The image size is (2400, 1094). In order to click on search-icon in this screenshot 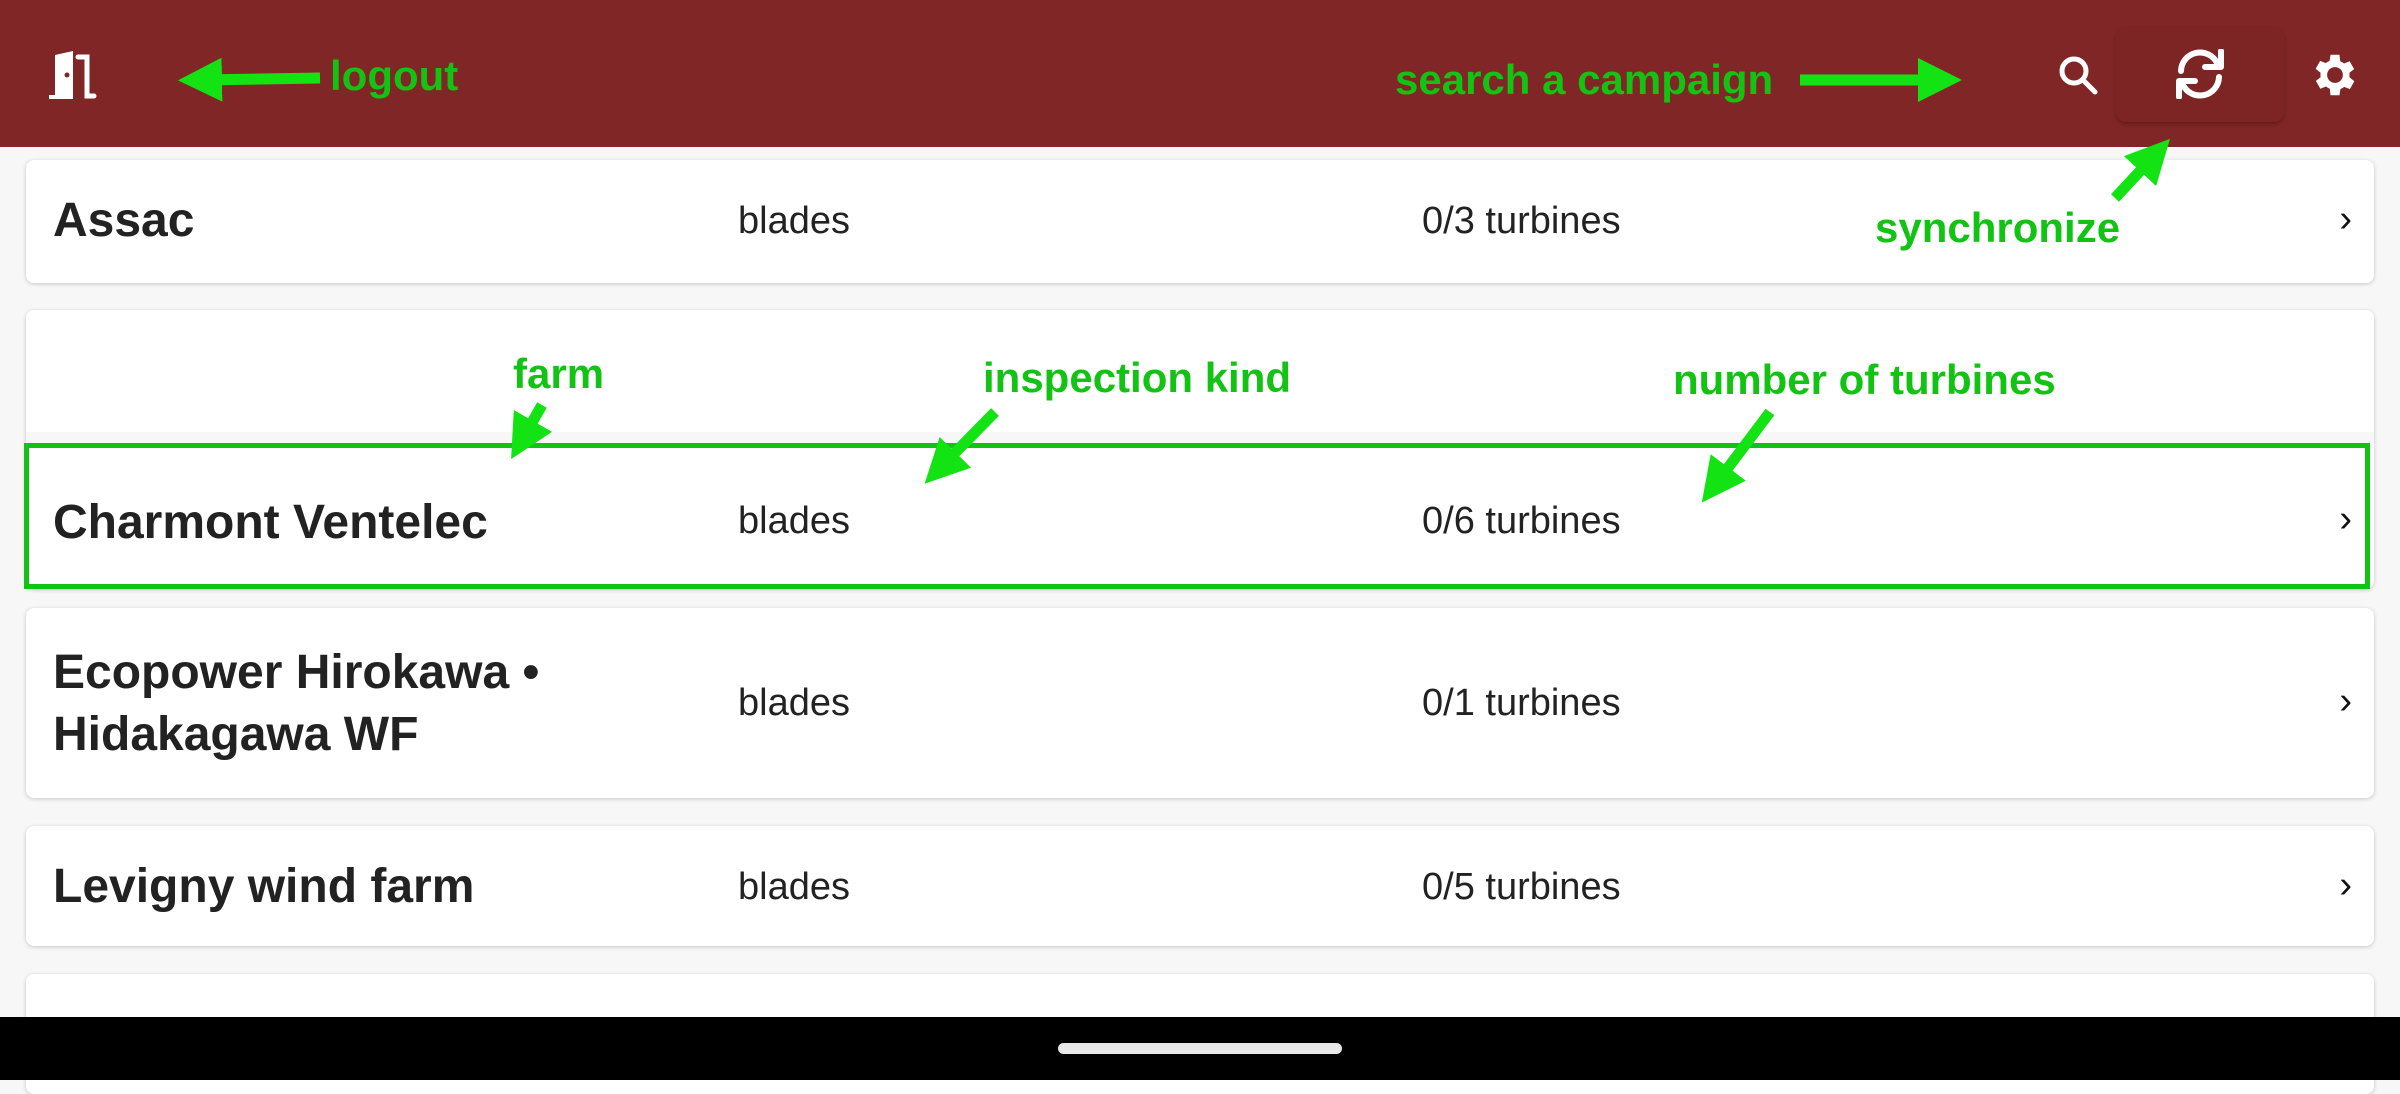, I will do `click(2078, 75)`.